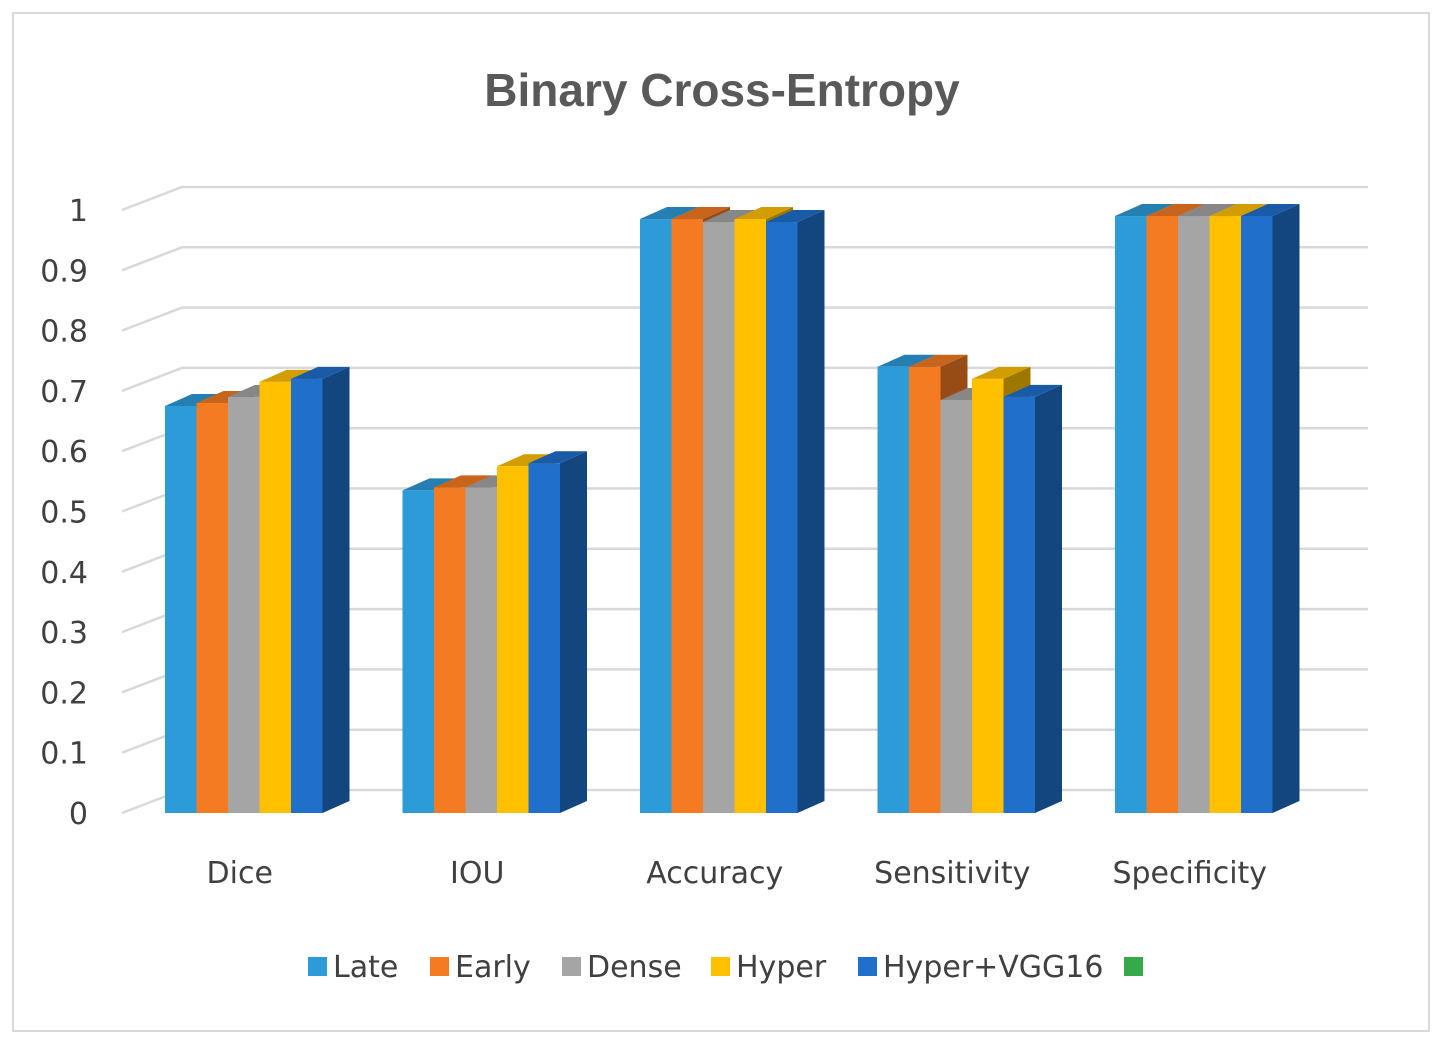 This screenshot has width=1444, height=1049. What do you see at coordinates (722, 90) in the screenshot?
I see `chart-title: Binary Cross-Entropy` at bounding box center [722, 90].